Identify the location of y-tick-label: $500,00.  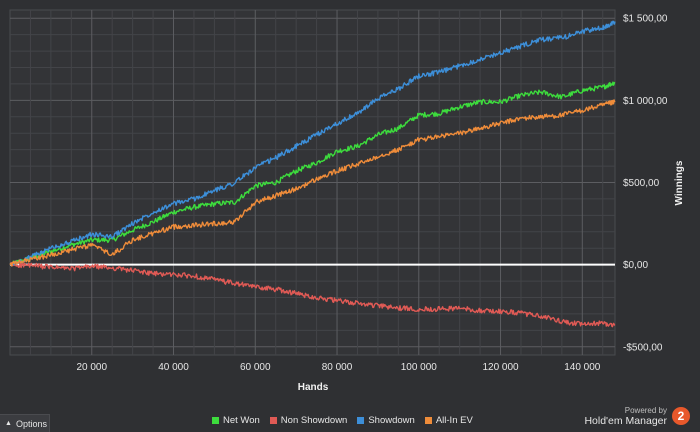
(641, 183).